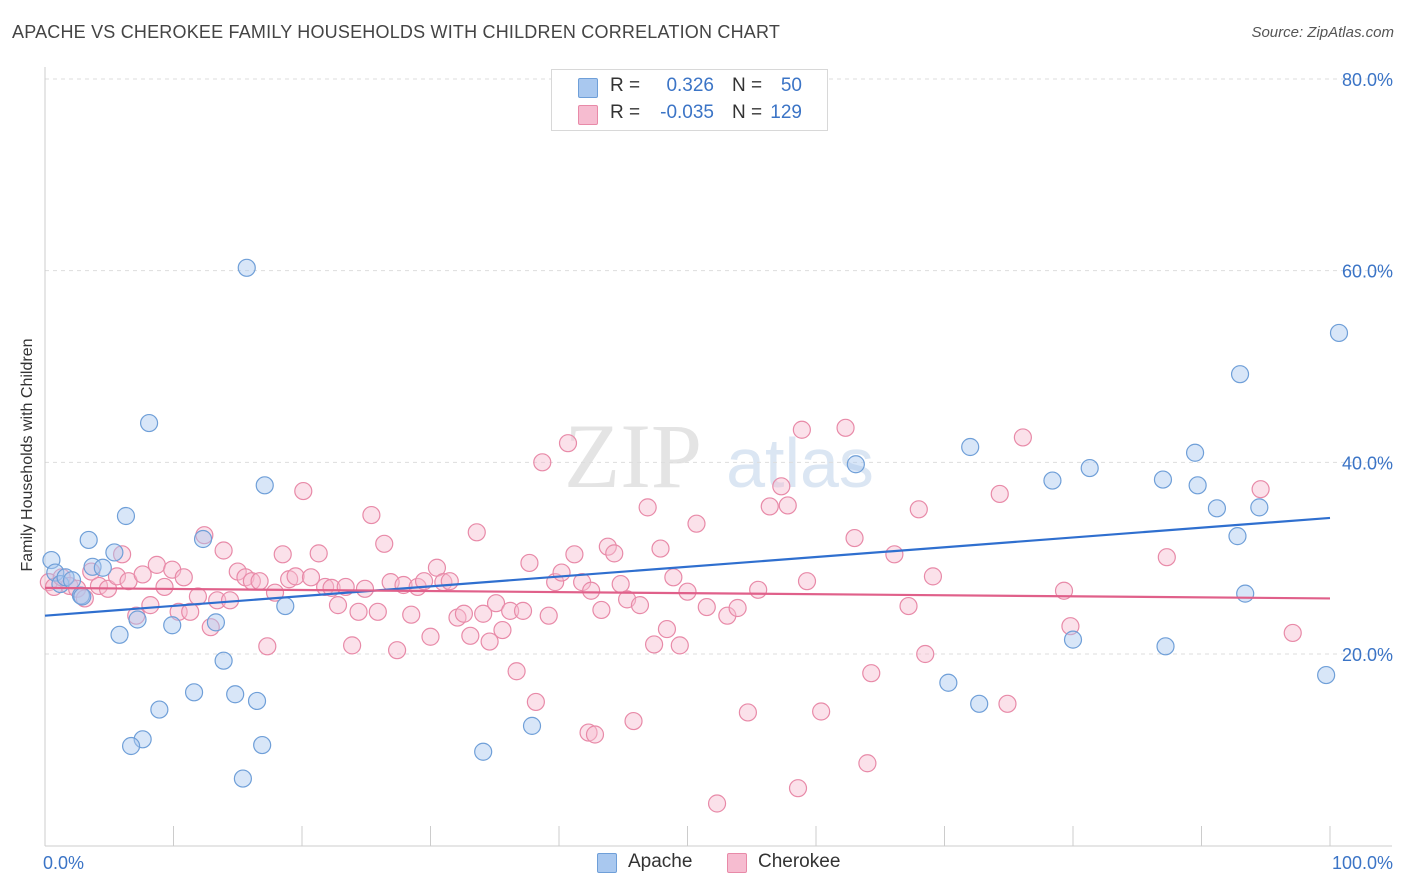 This screenshot has height=892, width=1406. Describe the element at coordinates (687, 566) in the screenshot. I see `apache-trend-line` at that location.